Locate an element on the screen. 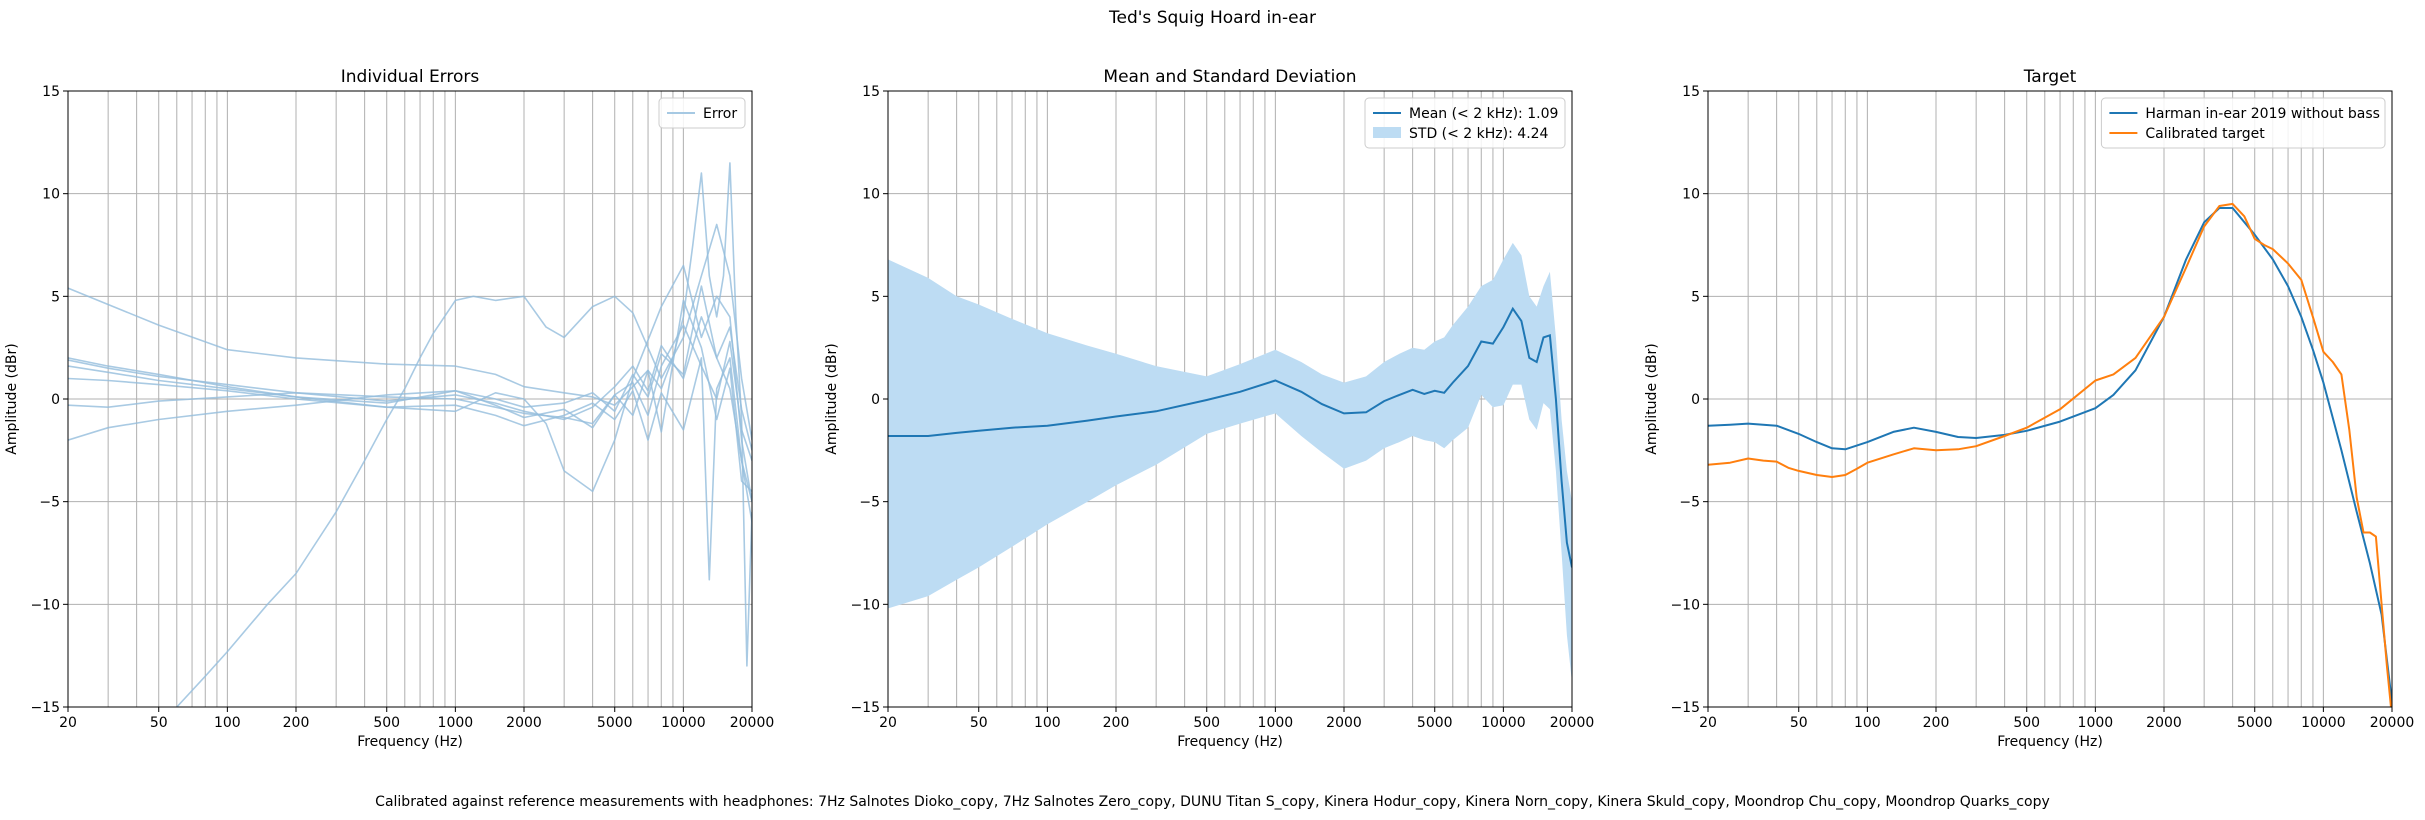 This screenshot has width=2425, height=820. panel-title: Individual Errors is located at coordinates (410, 77).